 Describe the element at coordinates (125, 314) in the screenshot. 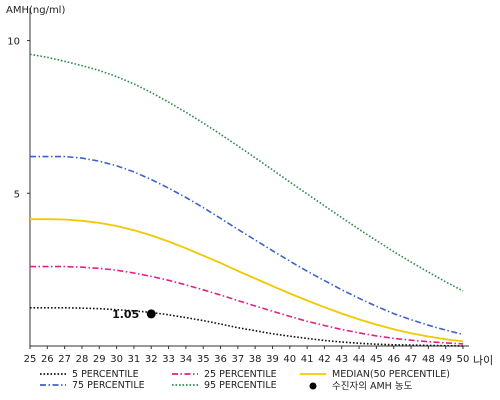

I see `patient-amh-value-label: 1.05` at that location.